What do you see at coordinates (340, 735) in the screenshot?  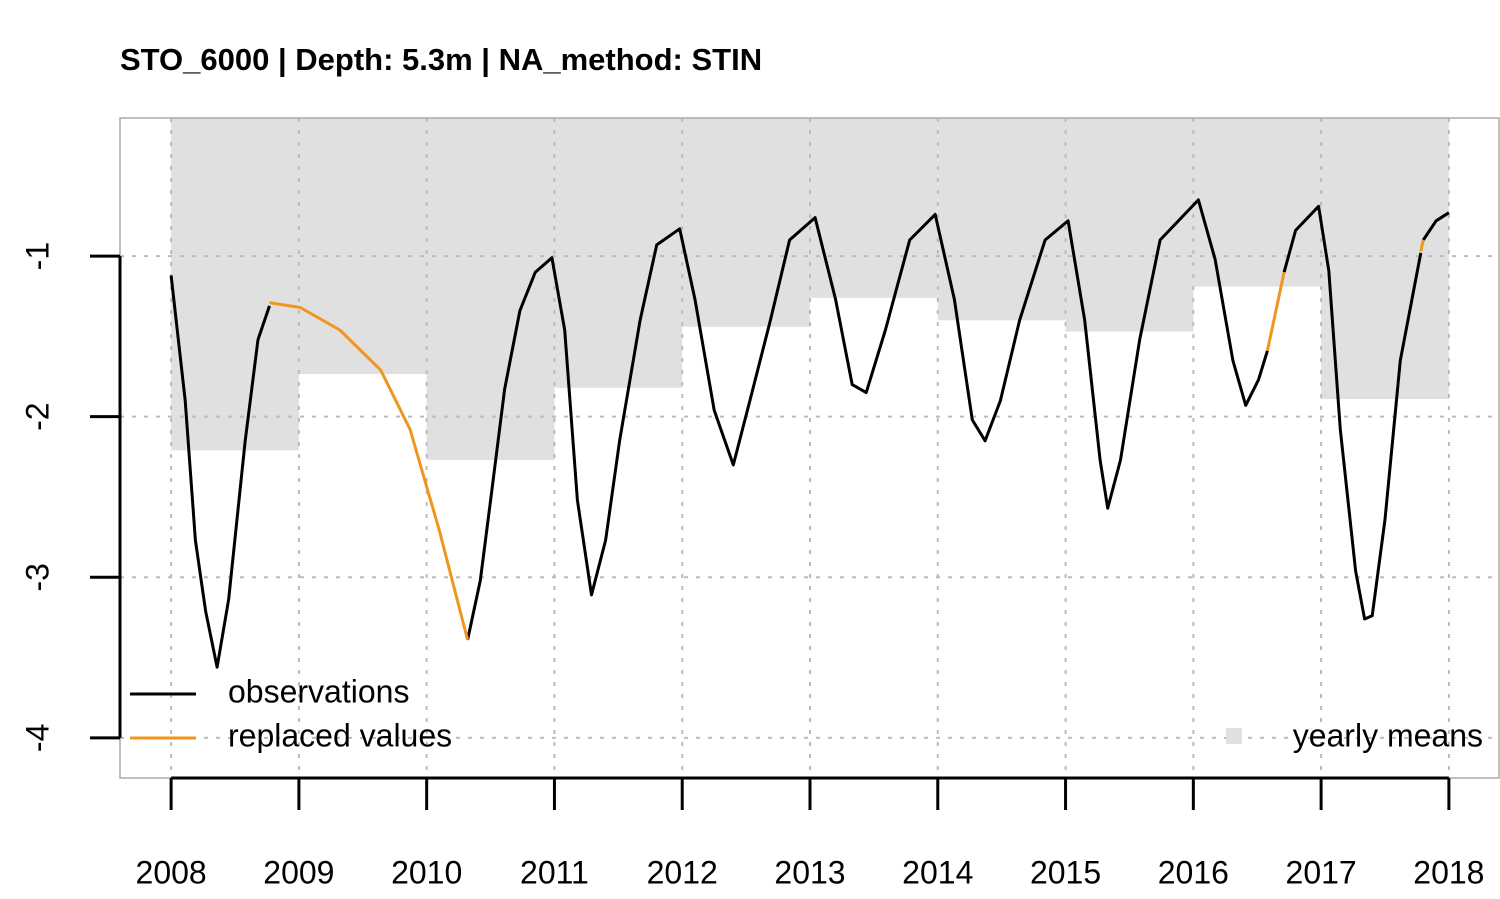 I see `legend-label: replaced values` at bounding box center [340, 735].